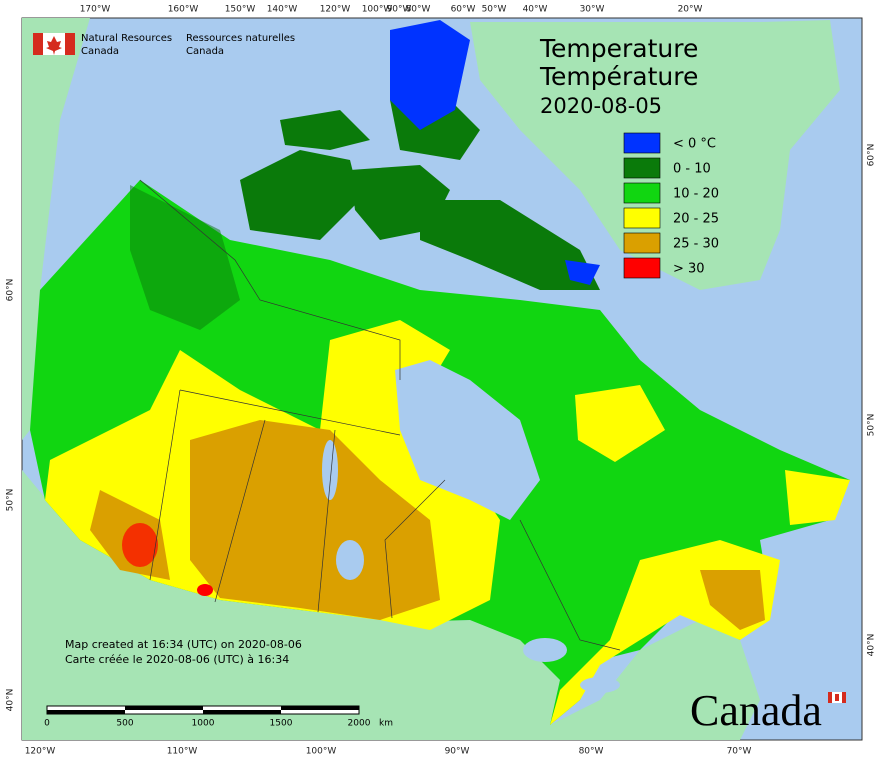  I want to click on wordmark: Canada, so click(756, 710).